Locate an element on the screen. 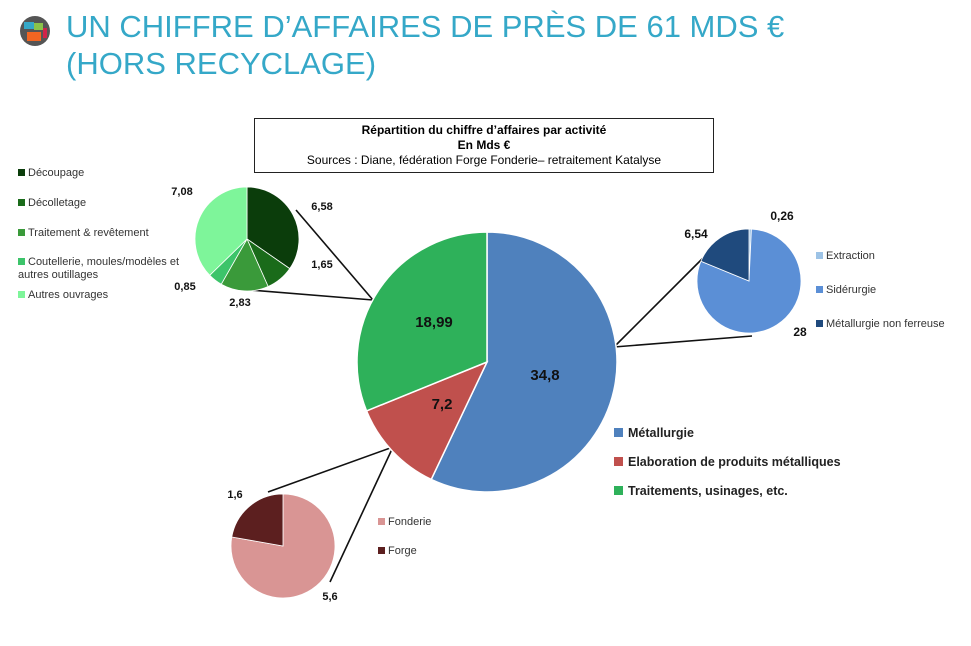 This screenshot has height=646, width=971. data-label: 6,54 is located at coordinates (696, 234).